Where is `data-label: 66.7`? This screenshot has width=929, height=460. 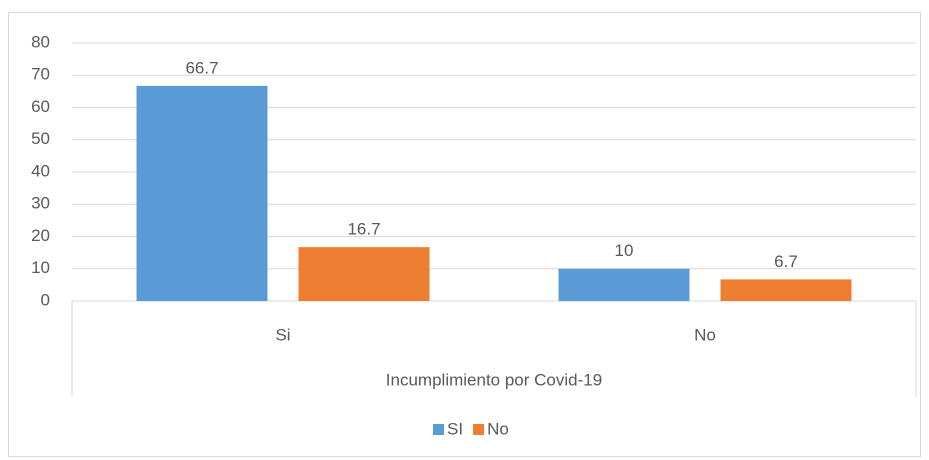
data-label: 66.7 is located at coordinates (201, 67).